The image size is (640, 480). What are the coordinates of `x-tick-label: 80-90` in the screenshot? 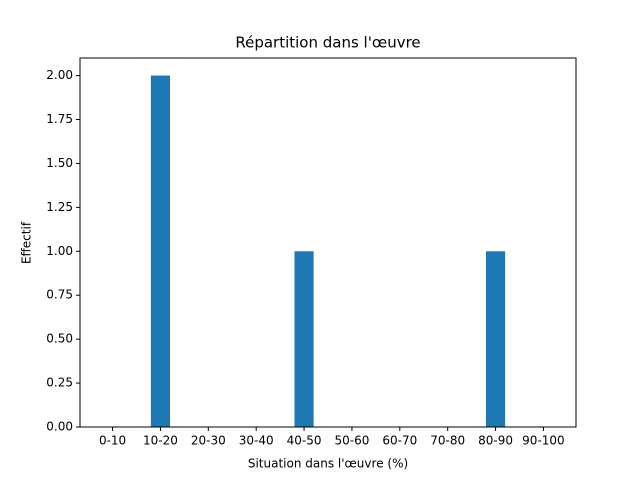 It's located at (495, 441).